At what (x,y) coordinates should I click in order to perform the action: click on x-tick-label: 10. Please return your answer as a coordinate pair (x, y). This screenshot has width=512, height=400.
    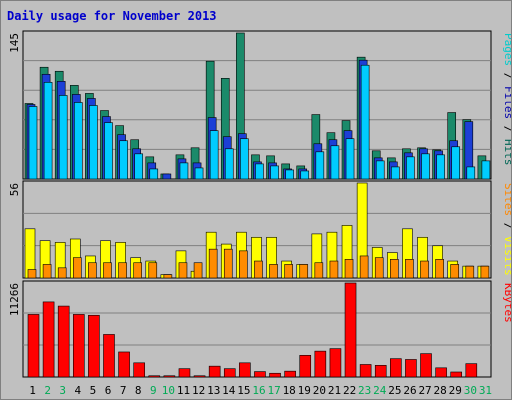
    Looking at the image, I should click on (168, 390).